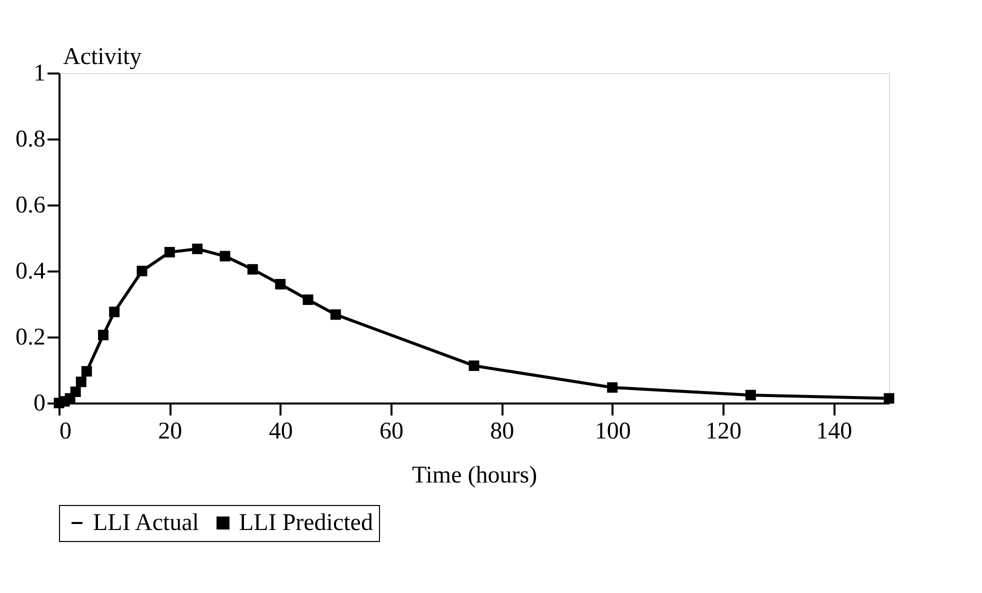  Describe the element at coordinates (612, 431) in the screenshot. I see `x-tick-label: 100` at that location.